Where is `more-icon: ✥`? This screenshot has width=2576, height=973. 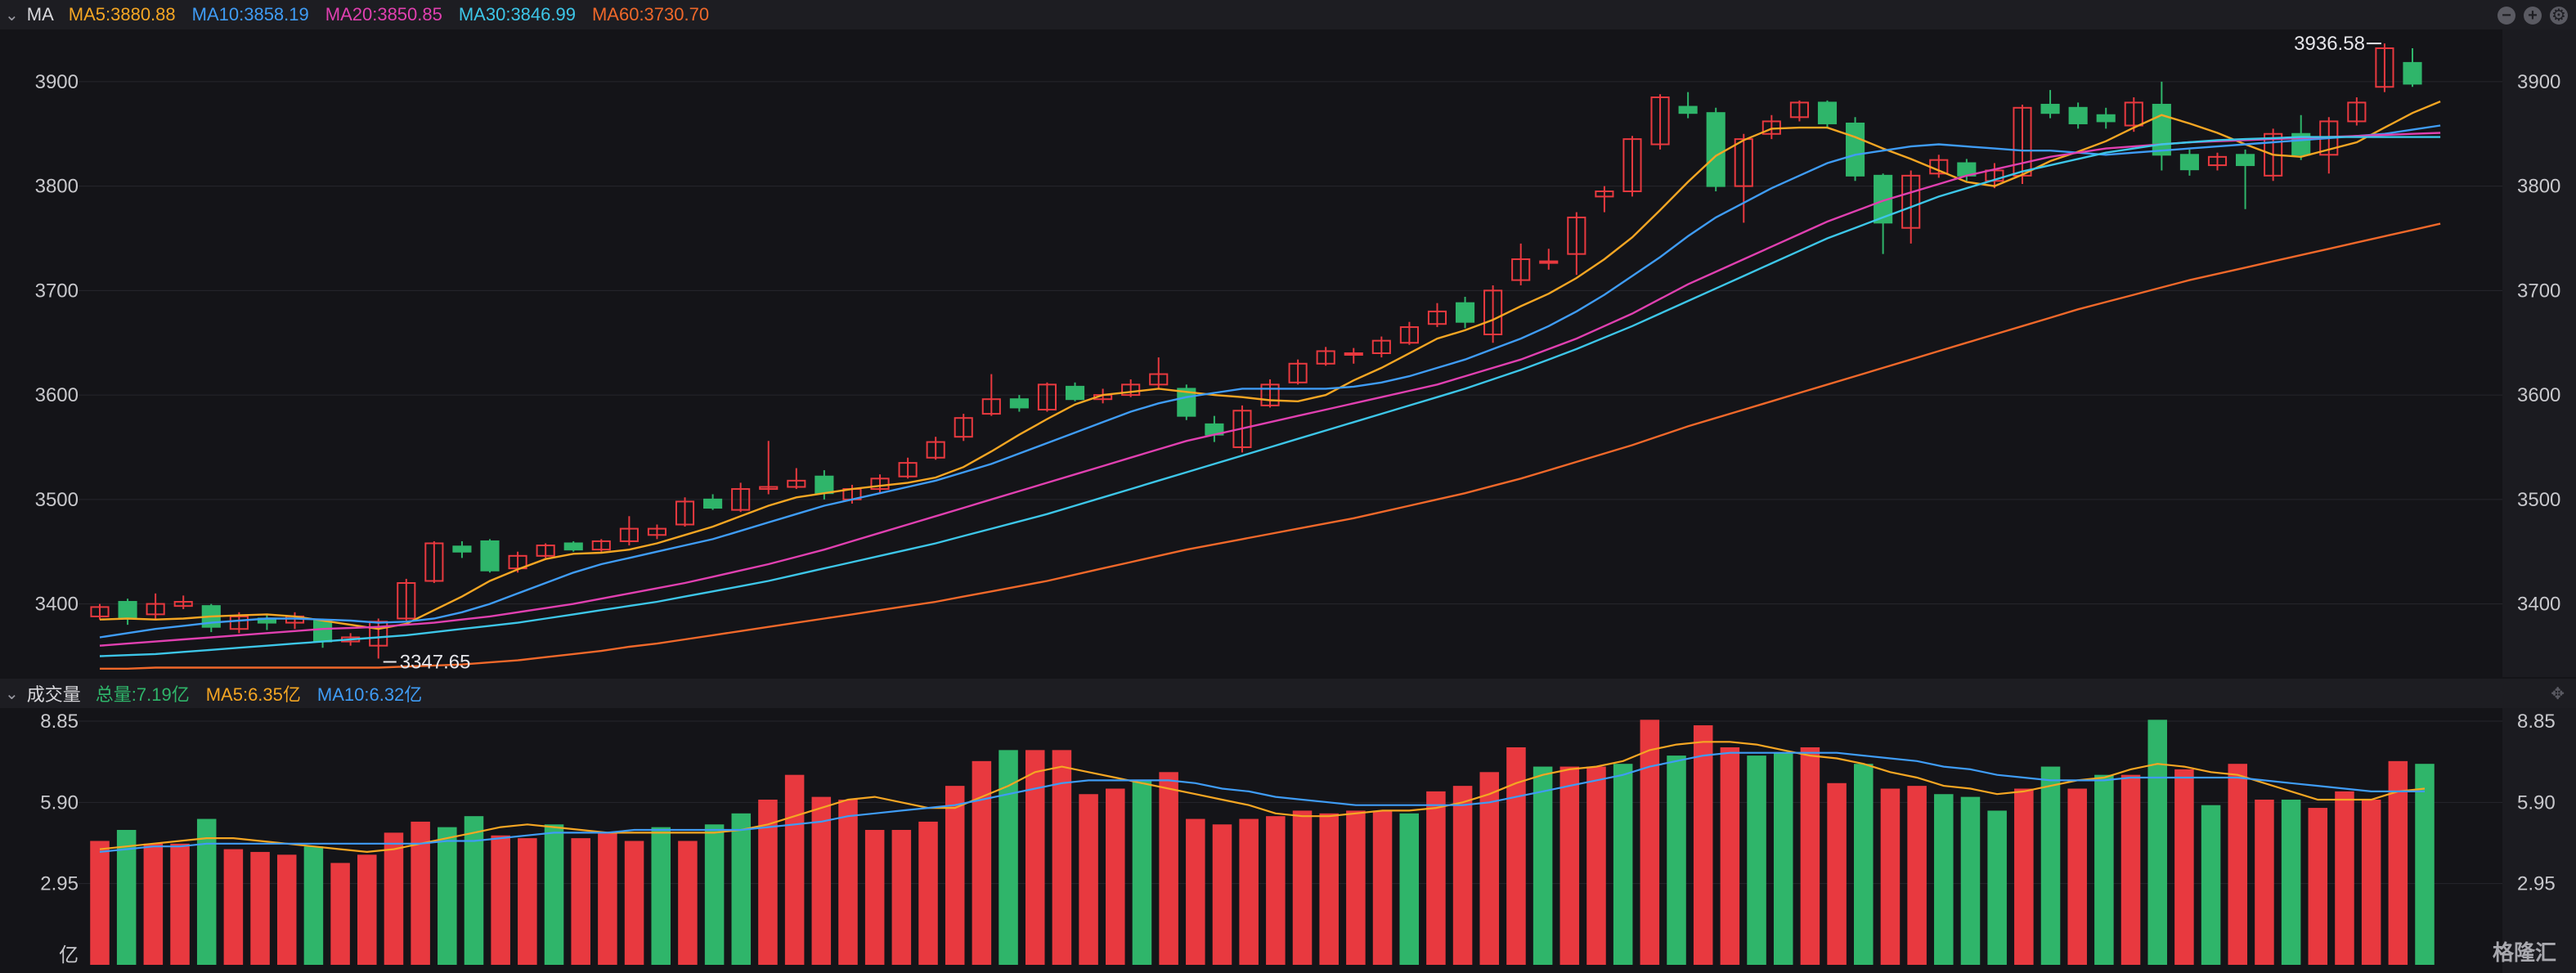 more-icon: ✥ is located at coordinates (2558, 693).